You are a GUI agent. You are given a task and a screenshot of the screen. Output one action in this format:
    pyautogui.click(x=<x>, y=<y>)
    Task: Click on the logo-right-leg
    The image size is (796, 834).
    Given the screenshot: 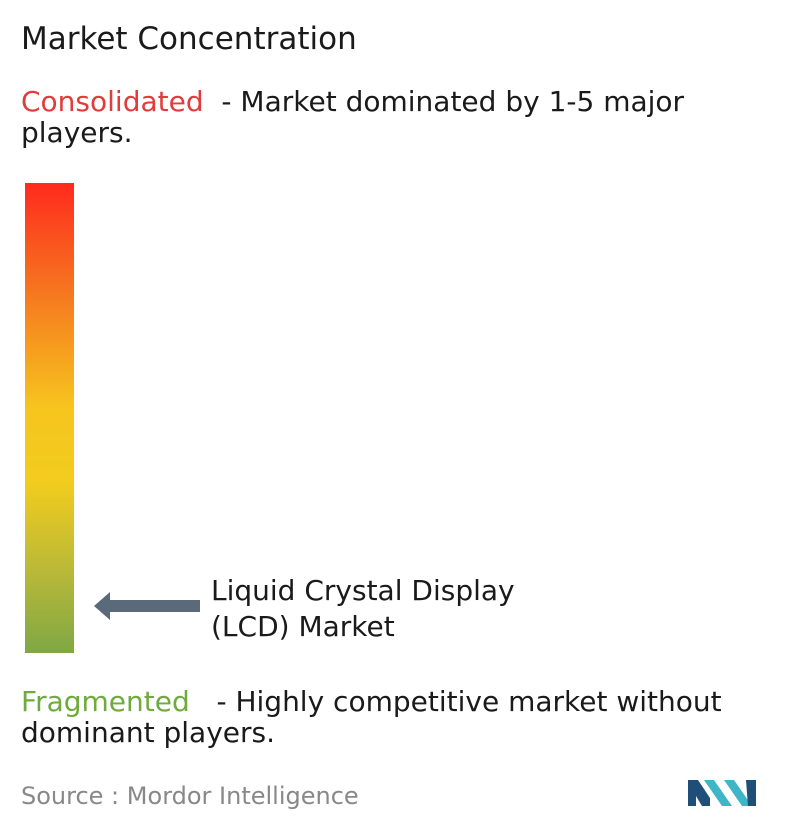 What is the action you would take?
    pyautogui.click(x=751, y=793)
    